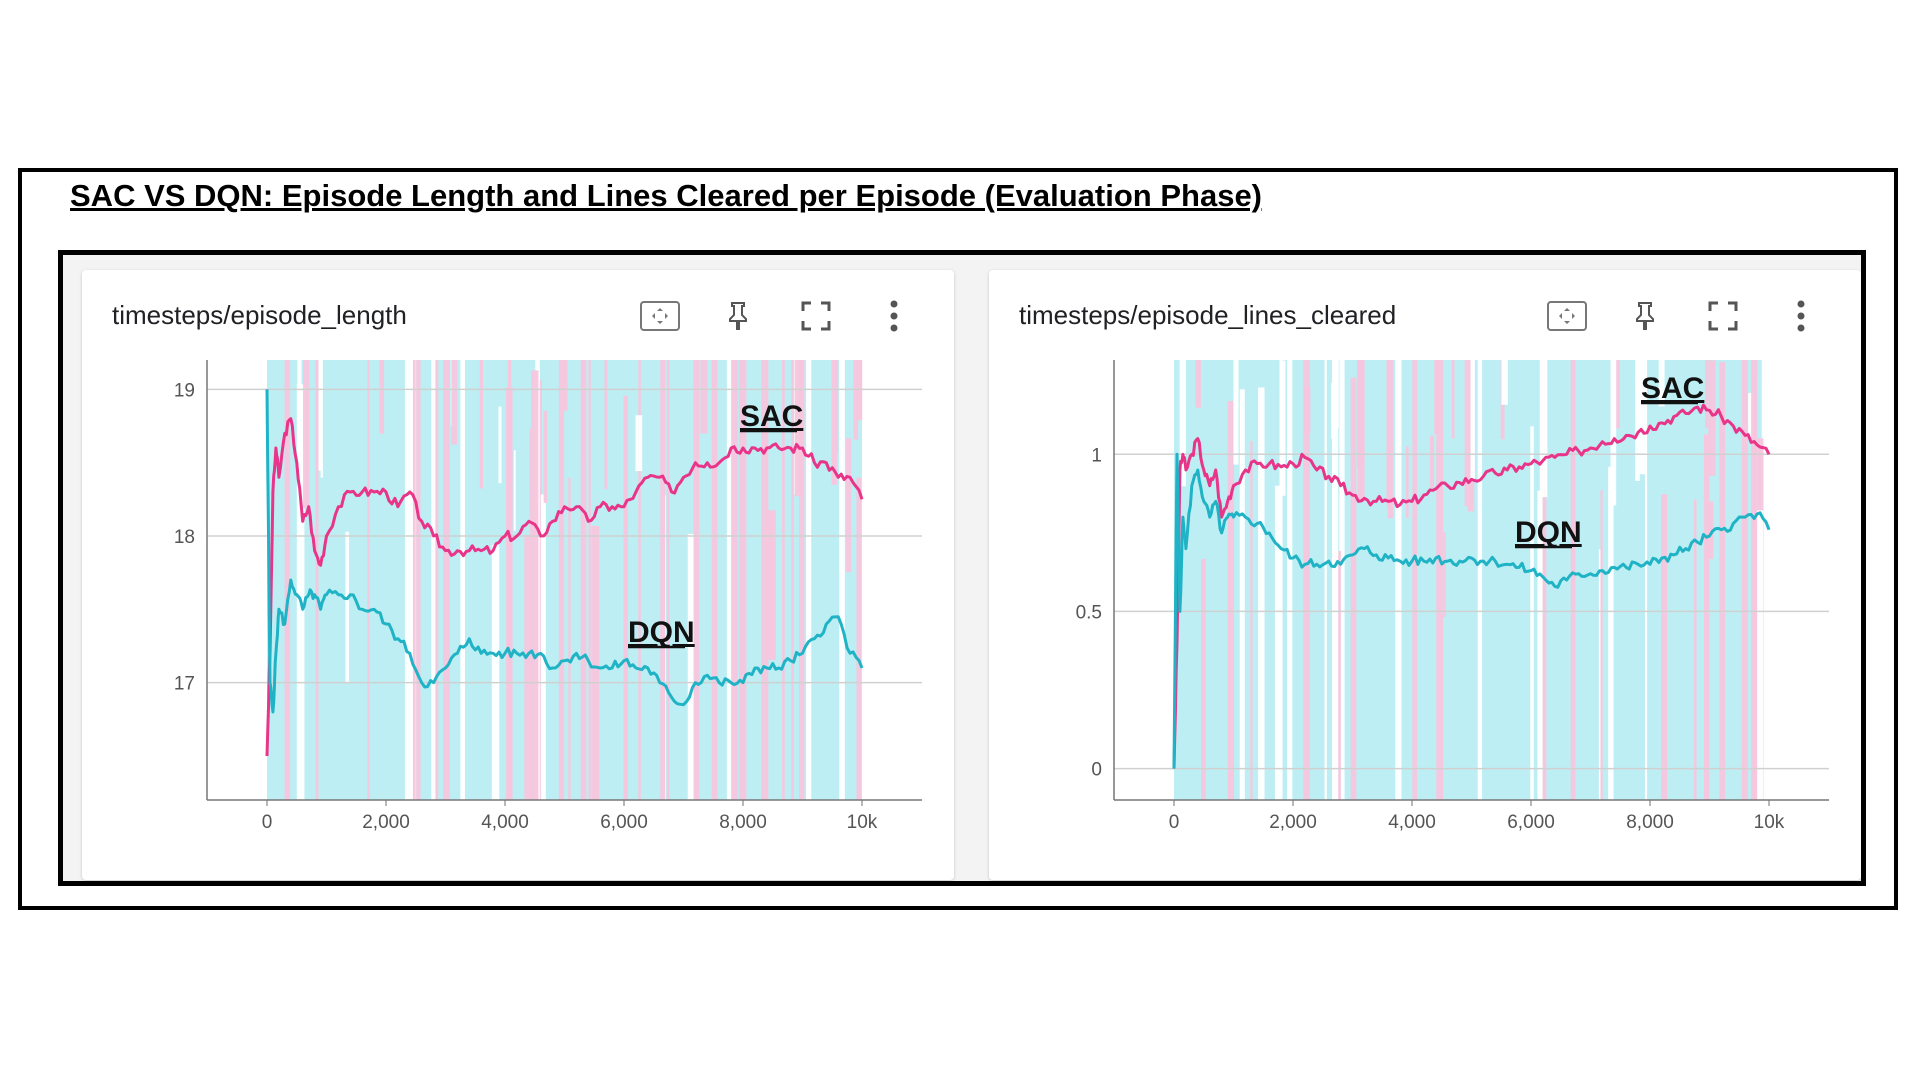 Image resolution: width=1920 pixels, height=1080 pixels. Describe the element at coordinates (1208, 315) in the screenshot. I see `chart-title: timesteps/episode_lines_cleared` at that location.